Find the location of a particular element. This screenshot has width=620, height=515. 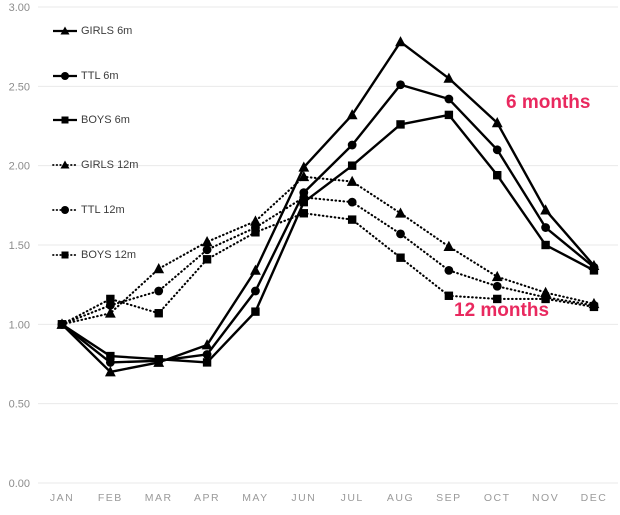

y-axis-tick-label: 1.00 is located at coordinates (19, 325).